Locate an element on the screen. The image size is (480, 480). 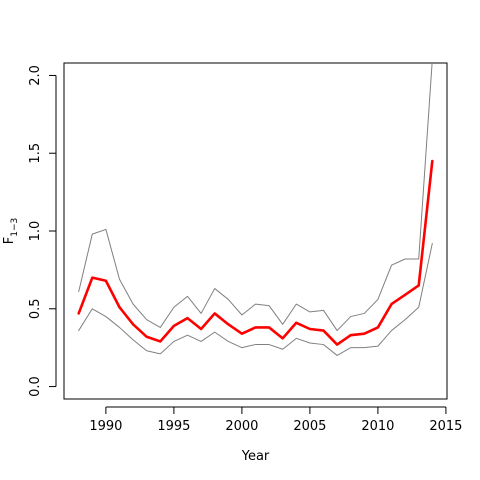
y-axis-title: F1−3 is located at coordinates (11, 231).